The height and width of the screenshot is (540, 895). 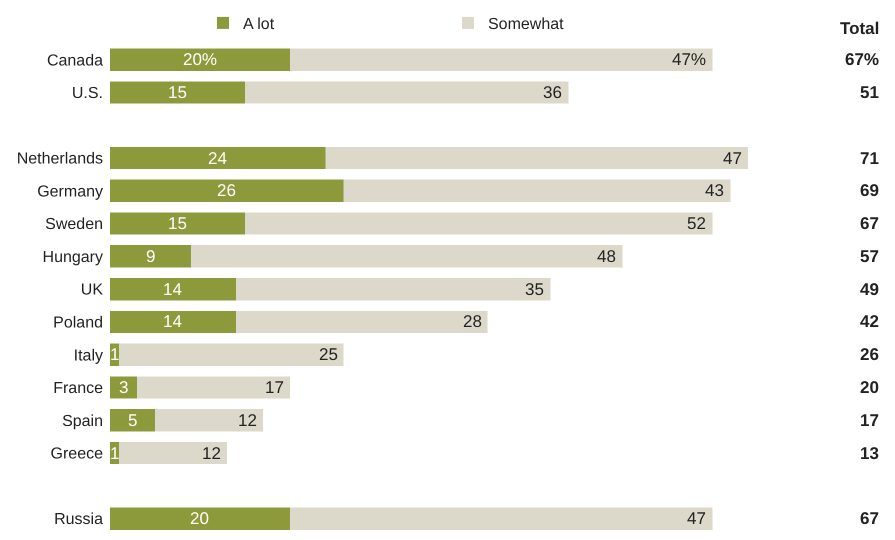 What do you see at coordinates (78, 323) in the screenshot?
I see `y-tick-label: Poland` at bounding box center [78, 323].